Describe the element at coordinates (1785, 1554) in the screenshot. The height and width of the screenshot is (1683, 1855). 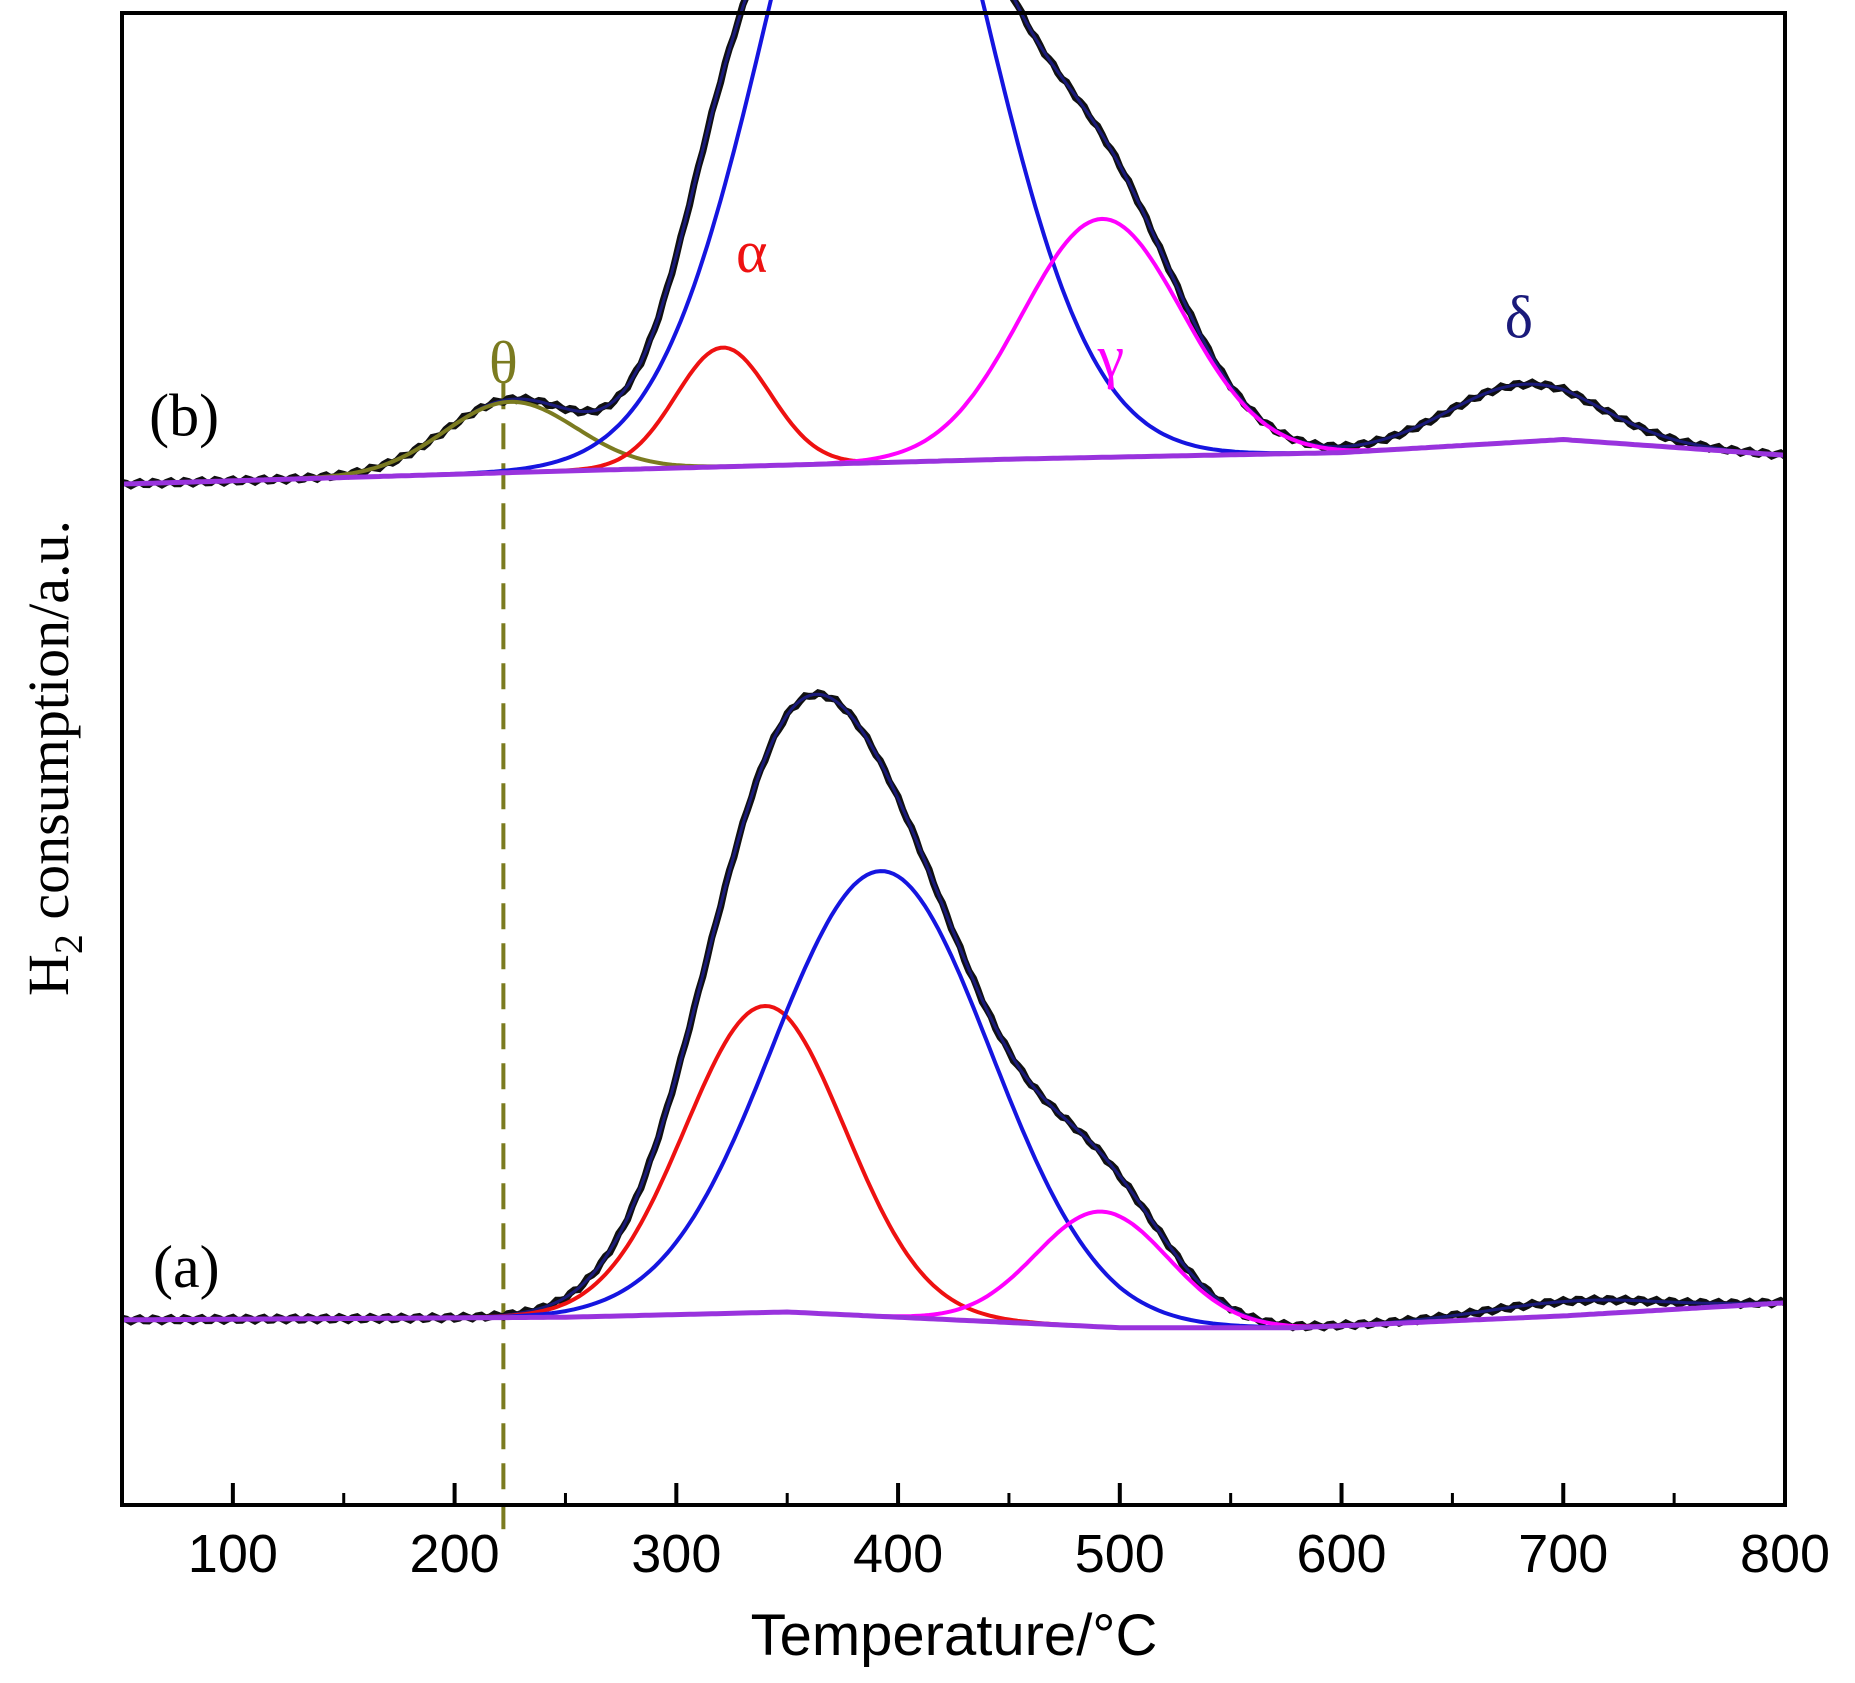
I see `x-tick-label: 800` at that location.